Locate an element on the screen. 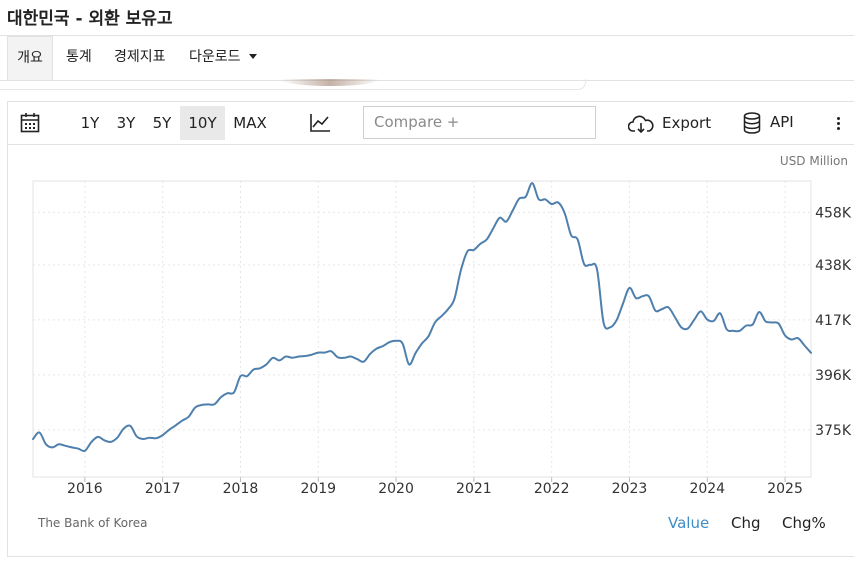 The height and width of the screenshot is (582, 854). range-3y-button: 3Y is located at coordinates (126, 123).